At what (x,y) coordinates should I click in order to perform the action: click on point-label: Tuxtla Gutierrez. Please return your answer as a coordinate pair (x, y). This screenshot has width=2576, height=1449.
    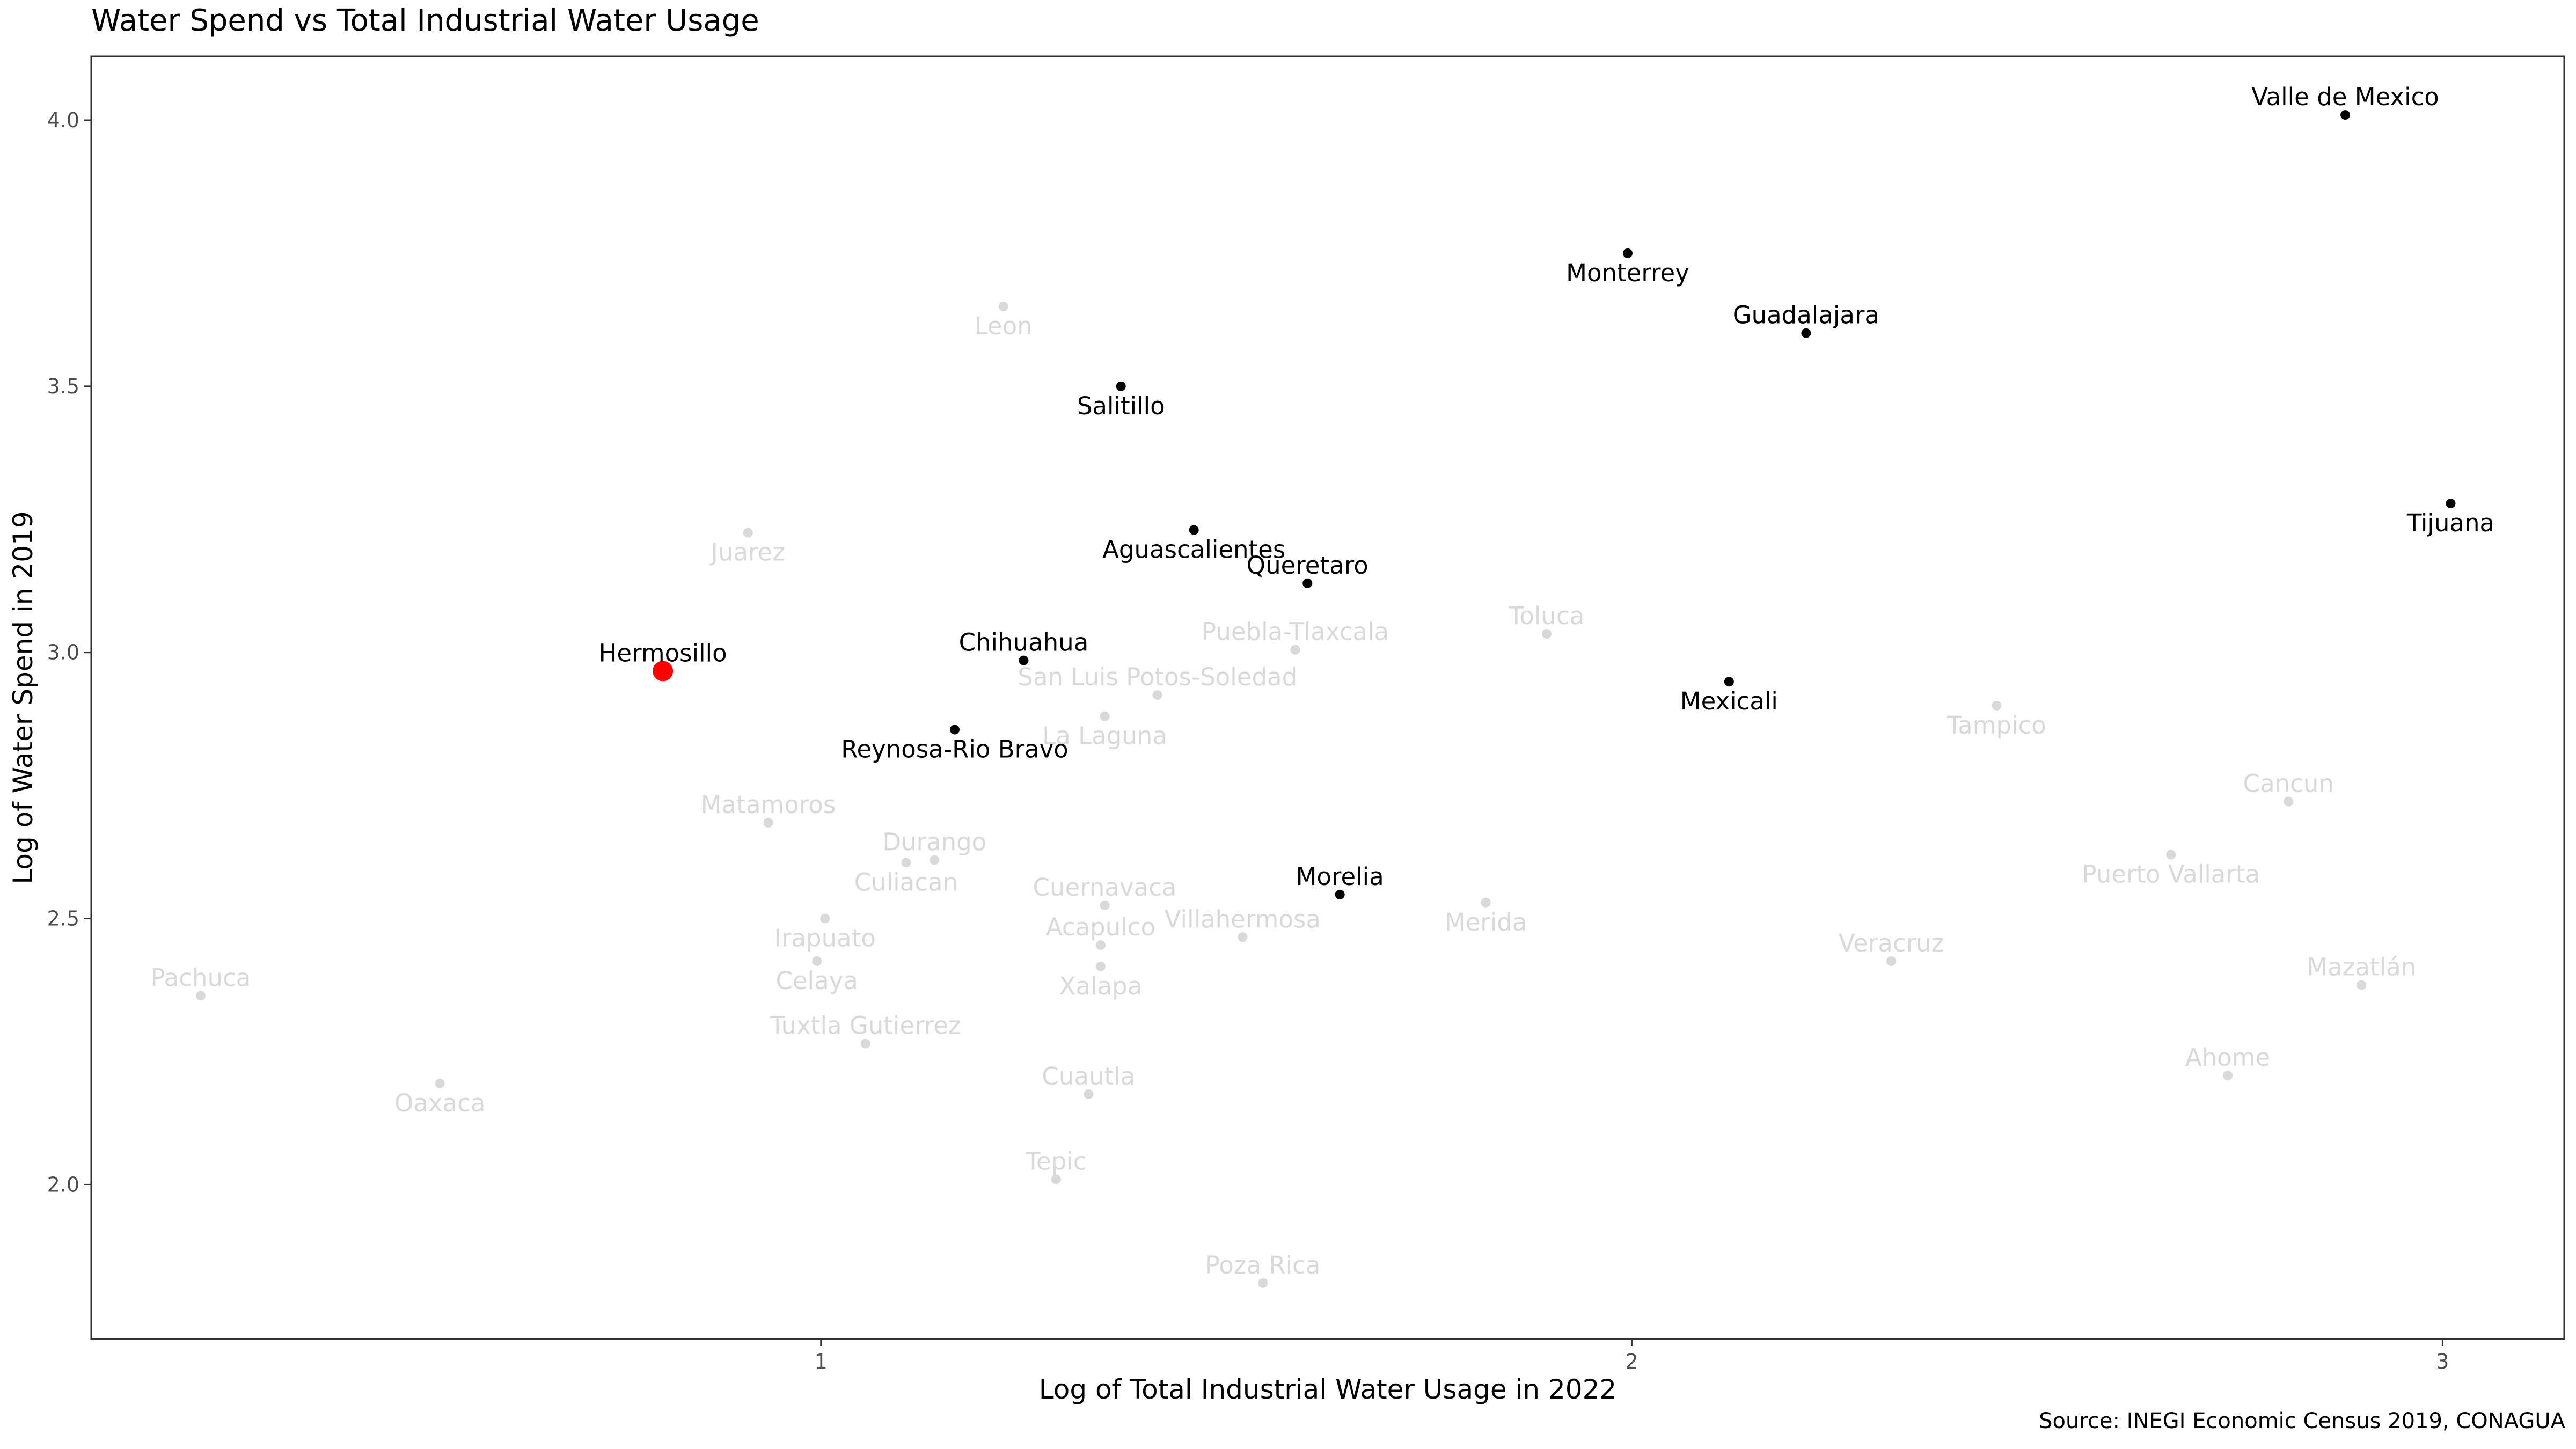
    Looking at the image, I should click on (865, 1026).